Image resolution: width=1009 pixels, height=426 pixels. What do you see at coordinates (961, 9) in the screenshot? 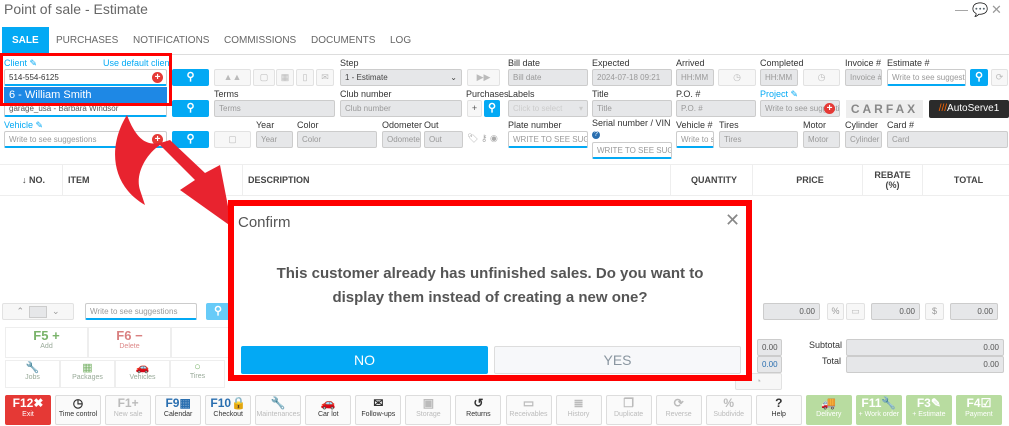
I see `minimize-icon: —` at bounding box center [961, 9].